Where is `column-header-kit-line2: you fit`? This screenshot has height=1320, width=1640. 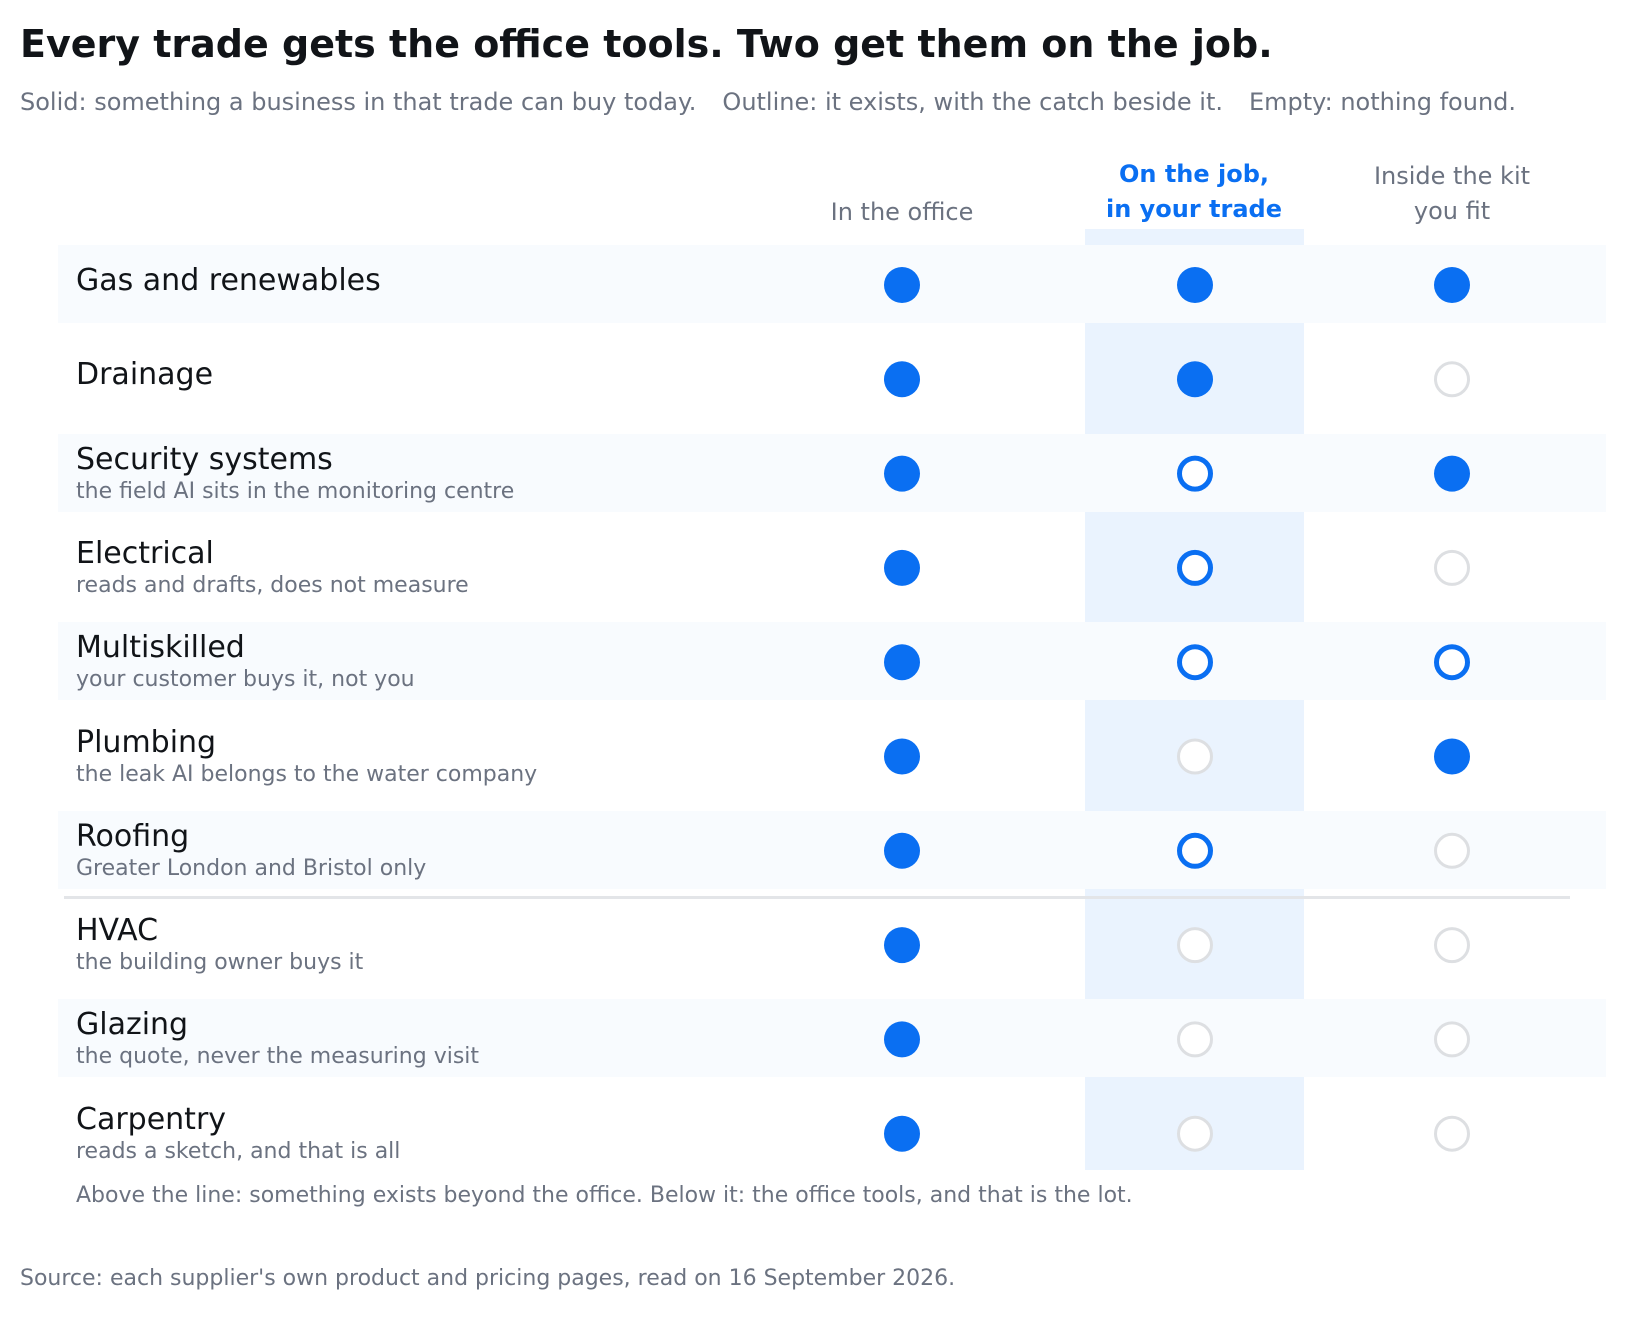 column-header-kit-line2: you fit is located at coordinates (1452, 211).